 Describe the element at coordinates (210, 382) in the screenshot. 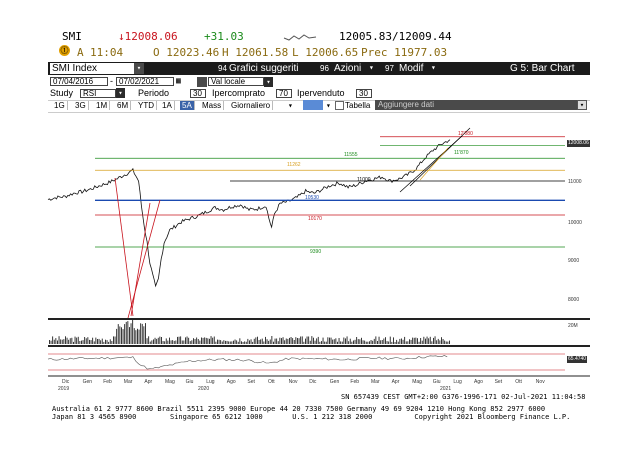

I see `x-tick-label: Lug` at that location.